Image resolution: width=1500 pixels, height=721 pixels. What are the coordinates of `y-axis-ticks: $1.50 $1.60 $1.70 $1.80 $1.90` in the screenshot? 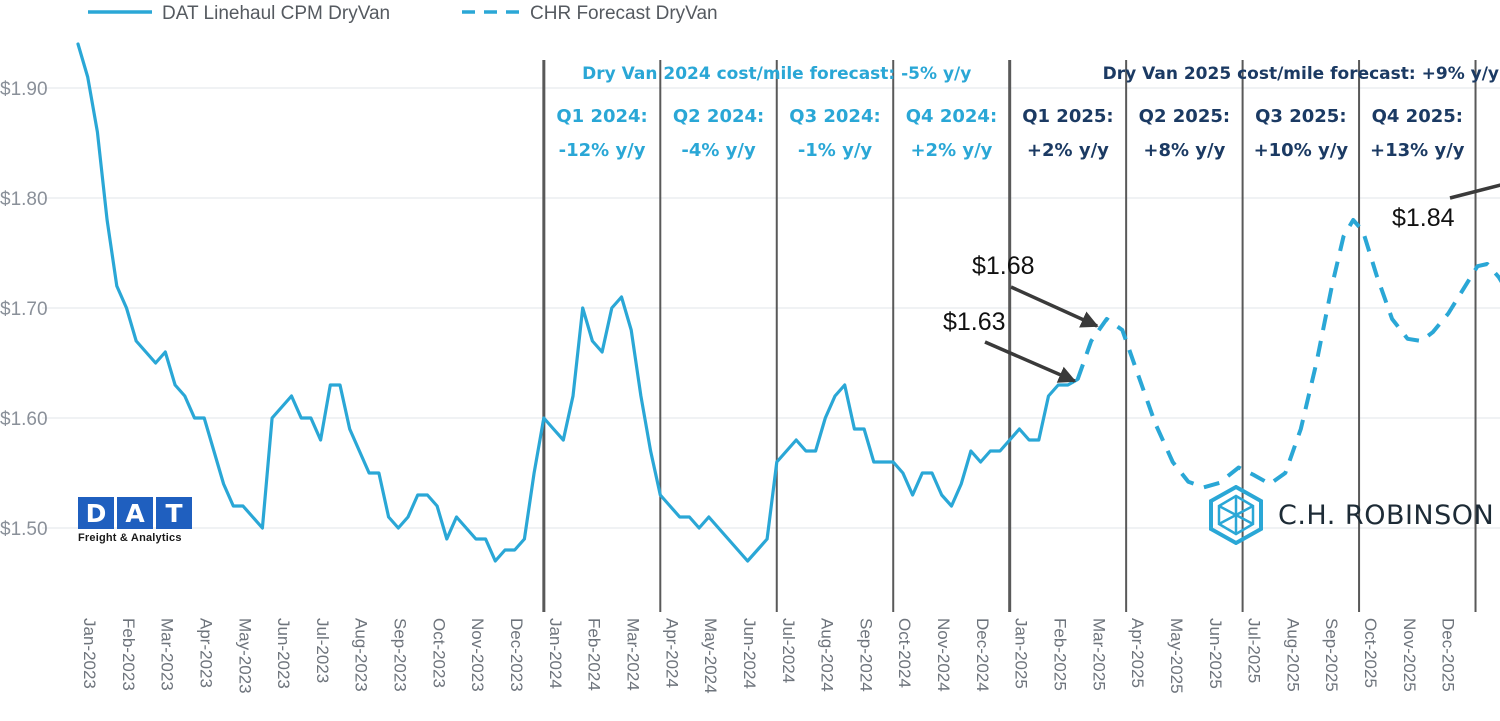 It's located at (24, 309).